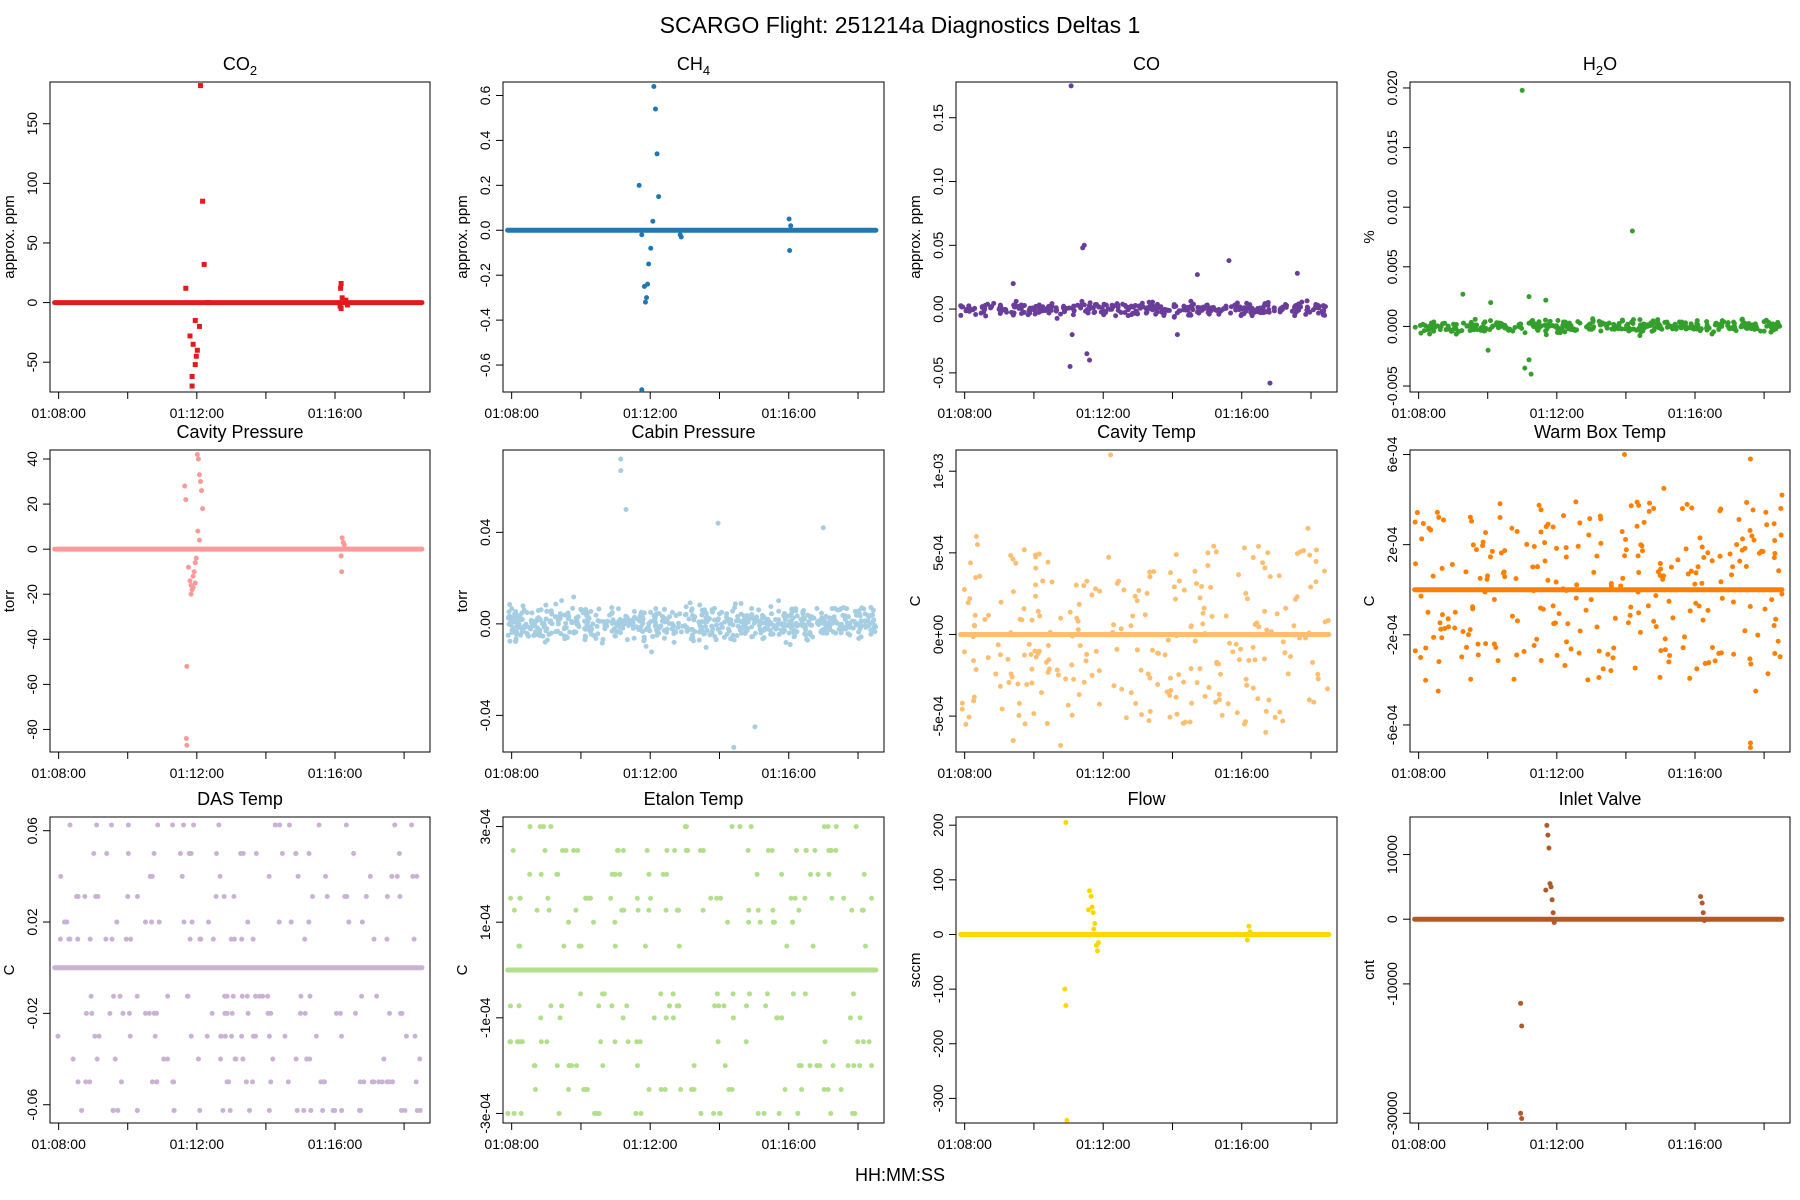  Describe the element at coordinates (938, 308) in the screenshot. I see `y-tick-label: 0.00` at that location.